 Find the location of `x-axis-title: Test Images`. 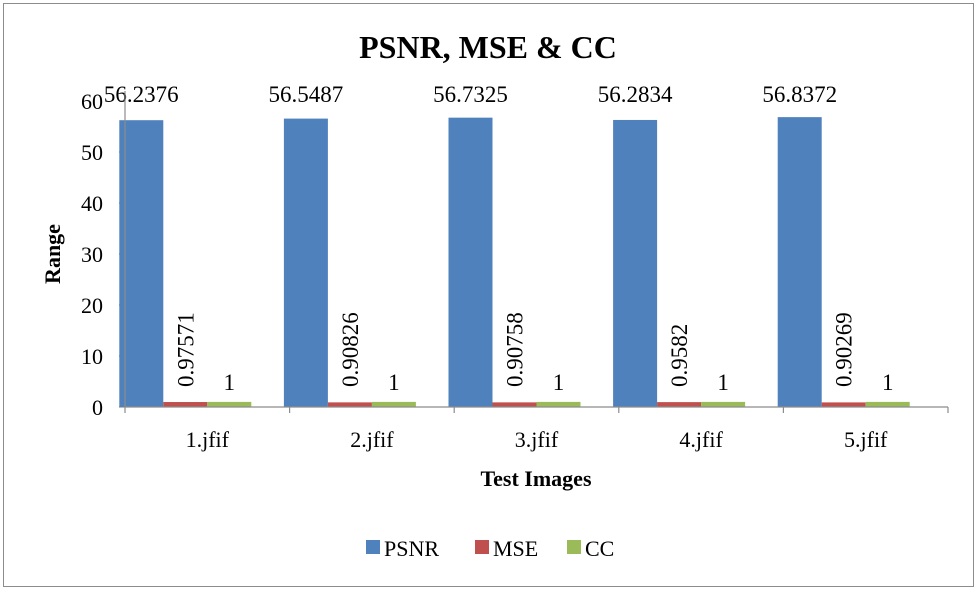

x-axis-title: Test Images is located at coordinates (535, 478).